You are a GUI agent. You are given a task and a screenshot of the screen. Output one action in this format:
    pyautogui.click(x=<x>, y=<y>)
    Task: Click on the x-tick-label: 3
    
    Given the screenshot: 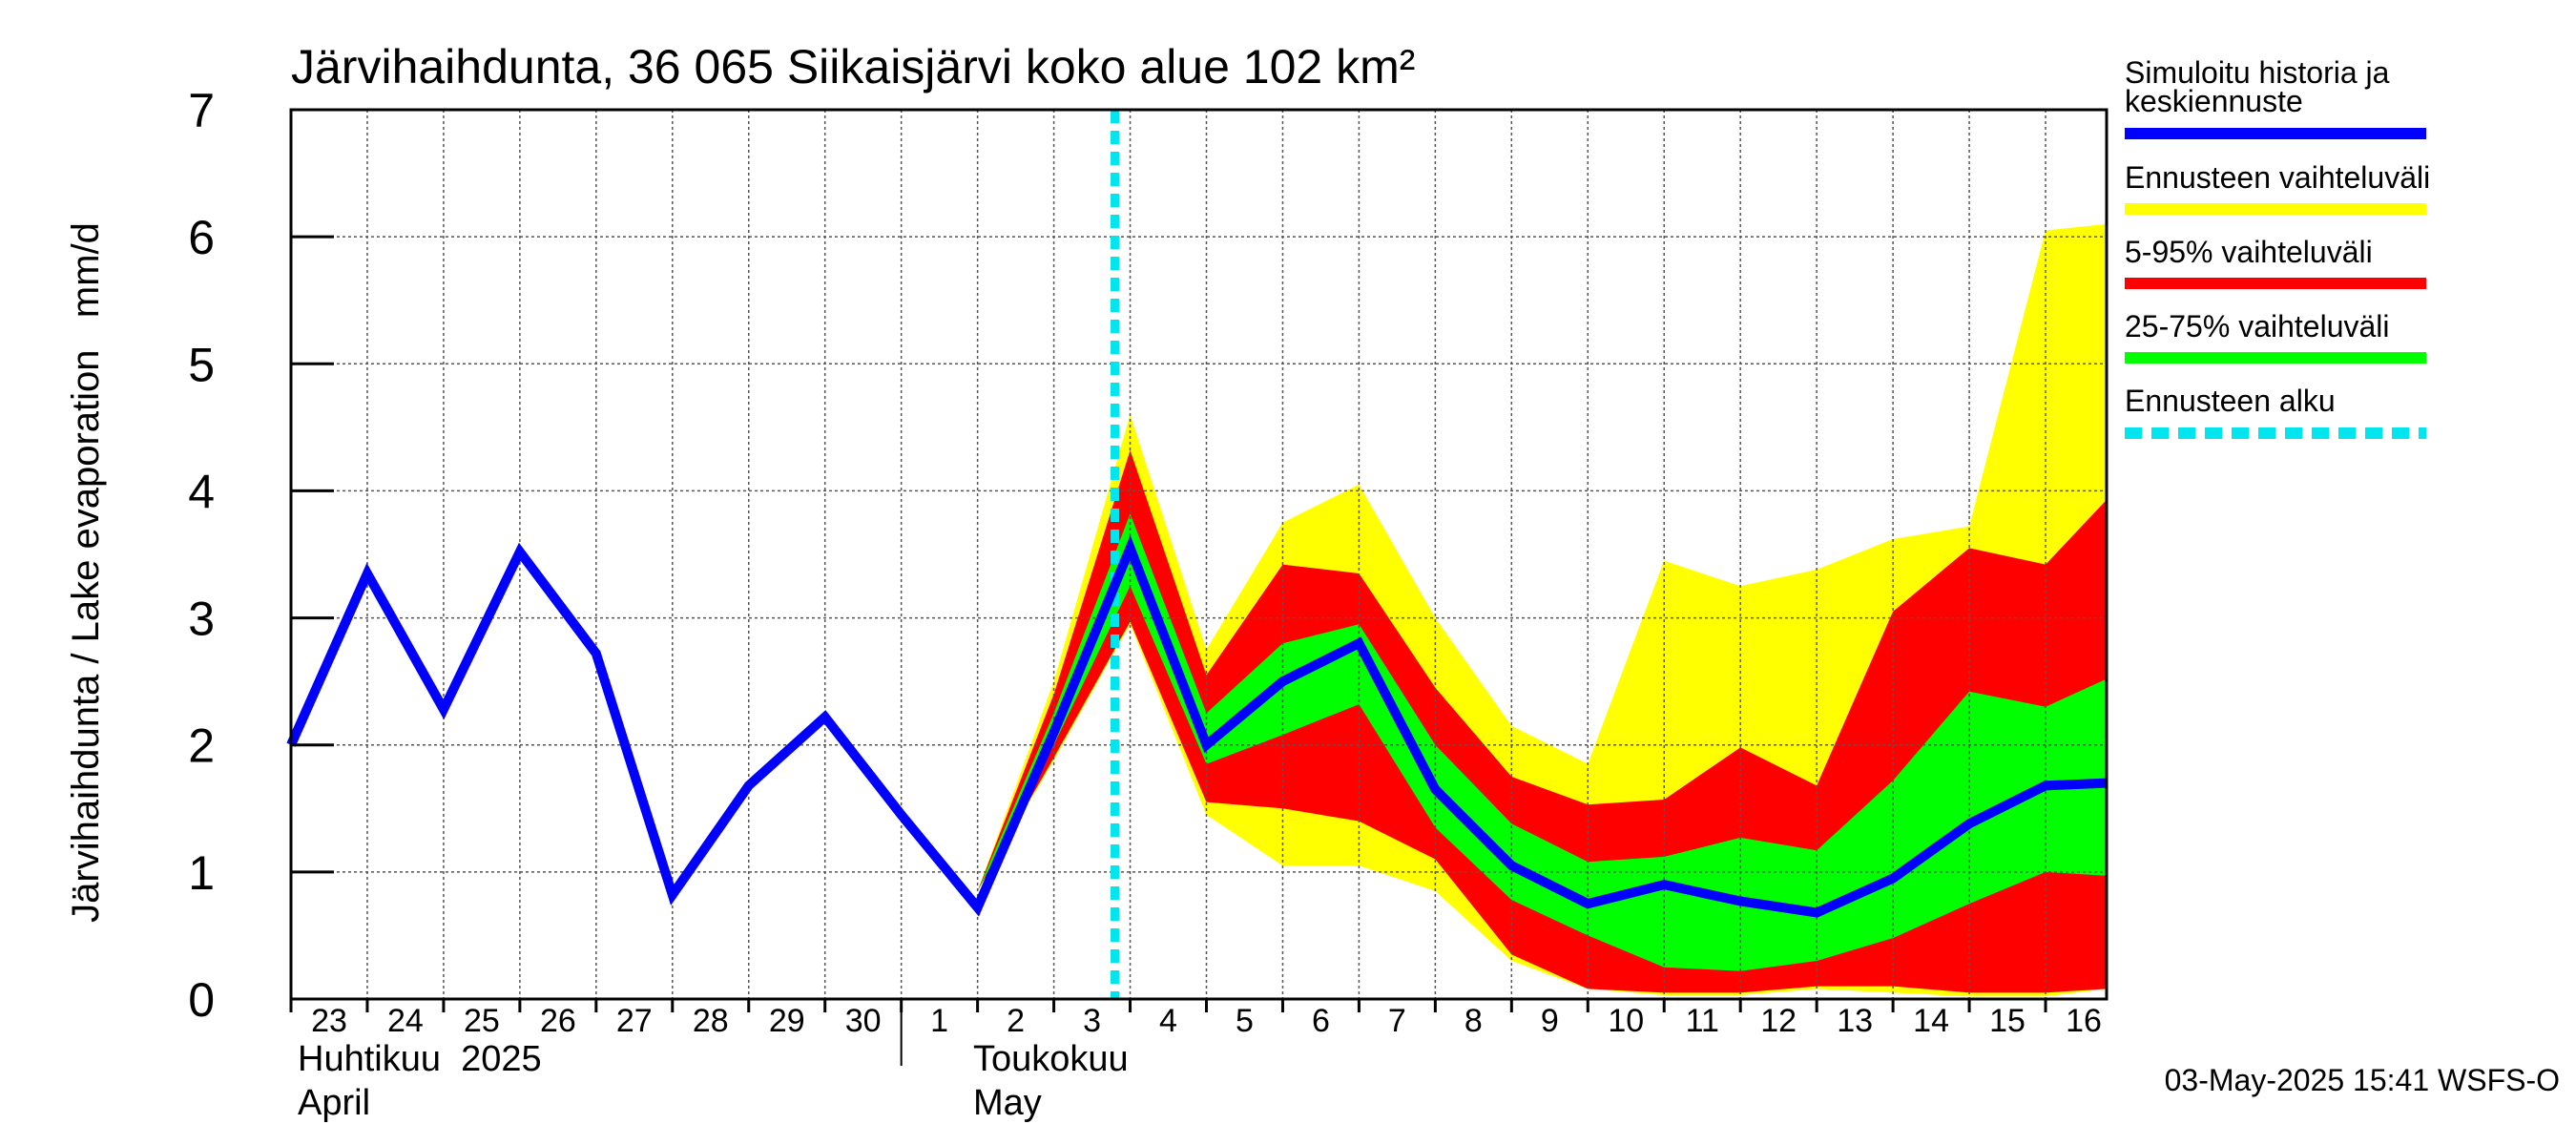 What is the action you would take?
    pyautogui.click(x=1092, y=1021)
    